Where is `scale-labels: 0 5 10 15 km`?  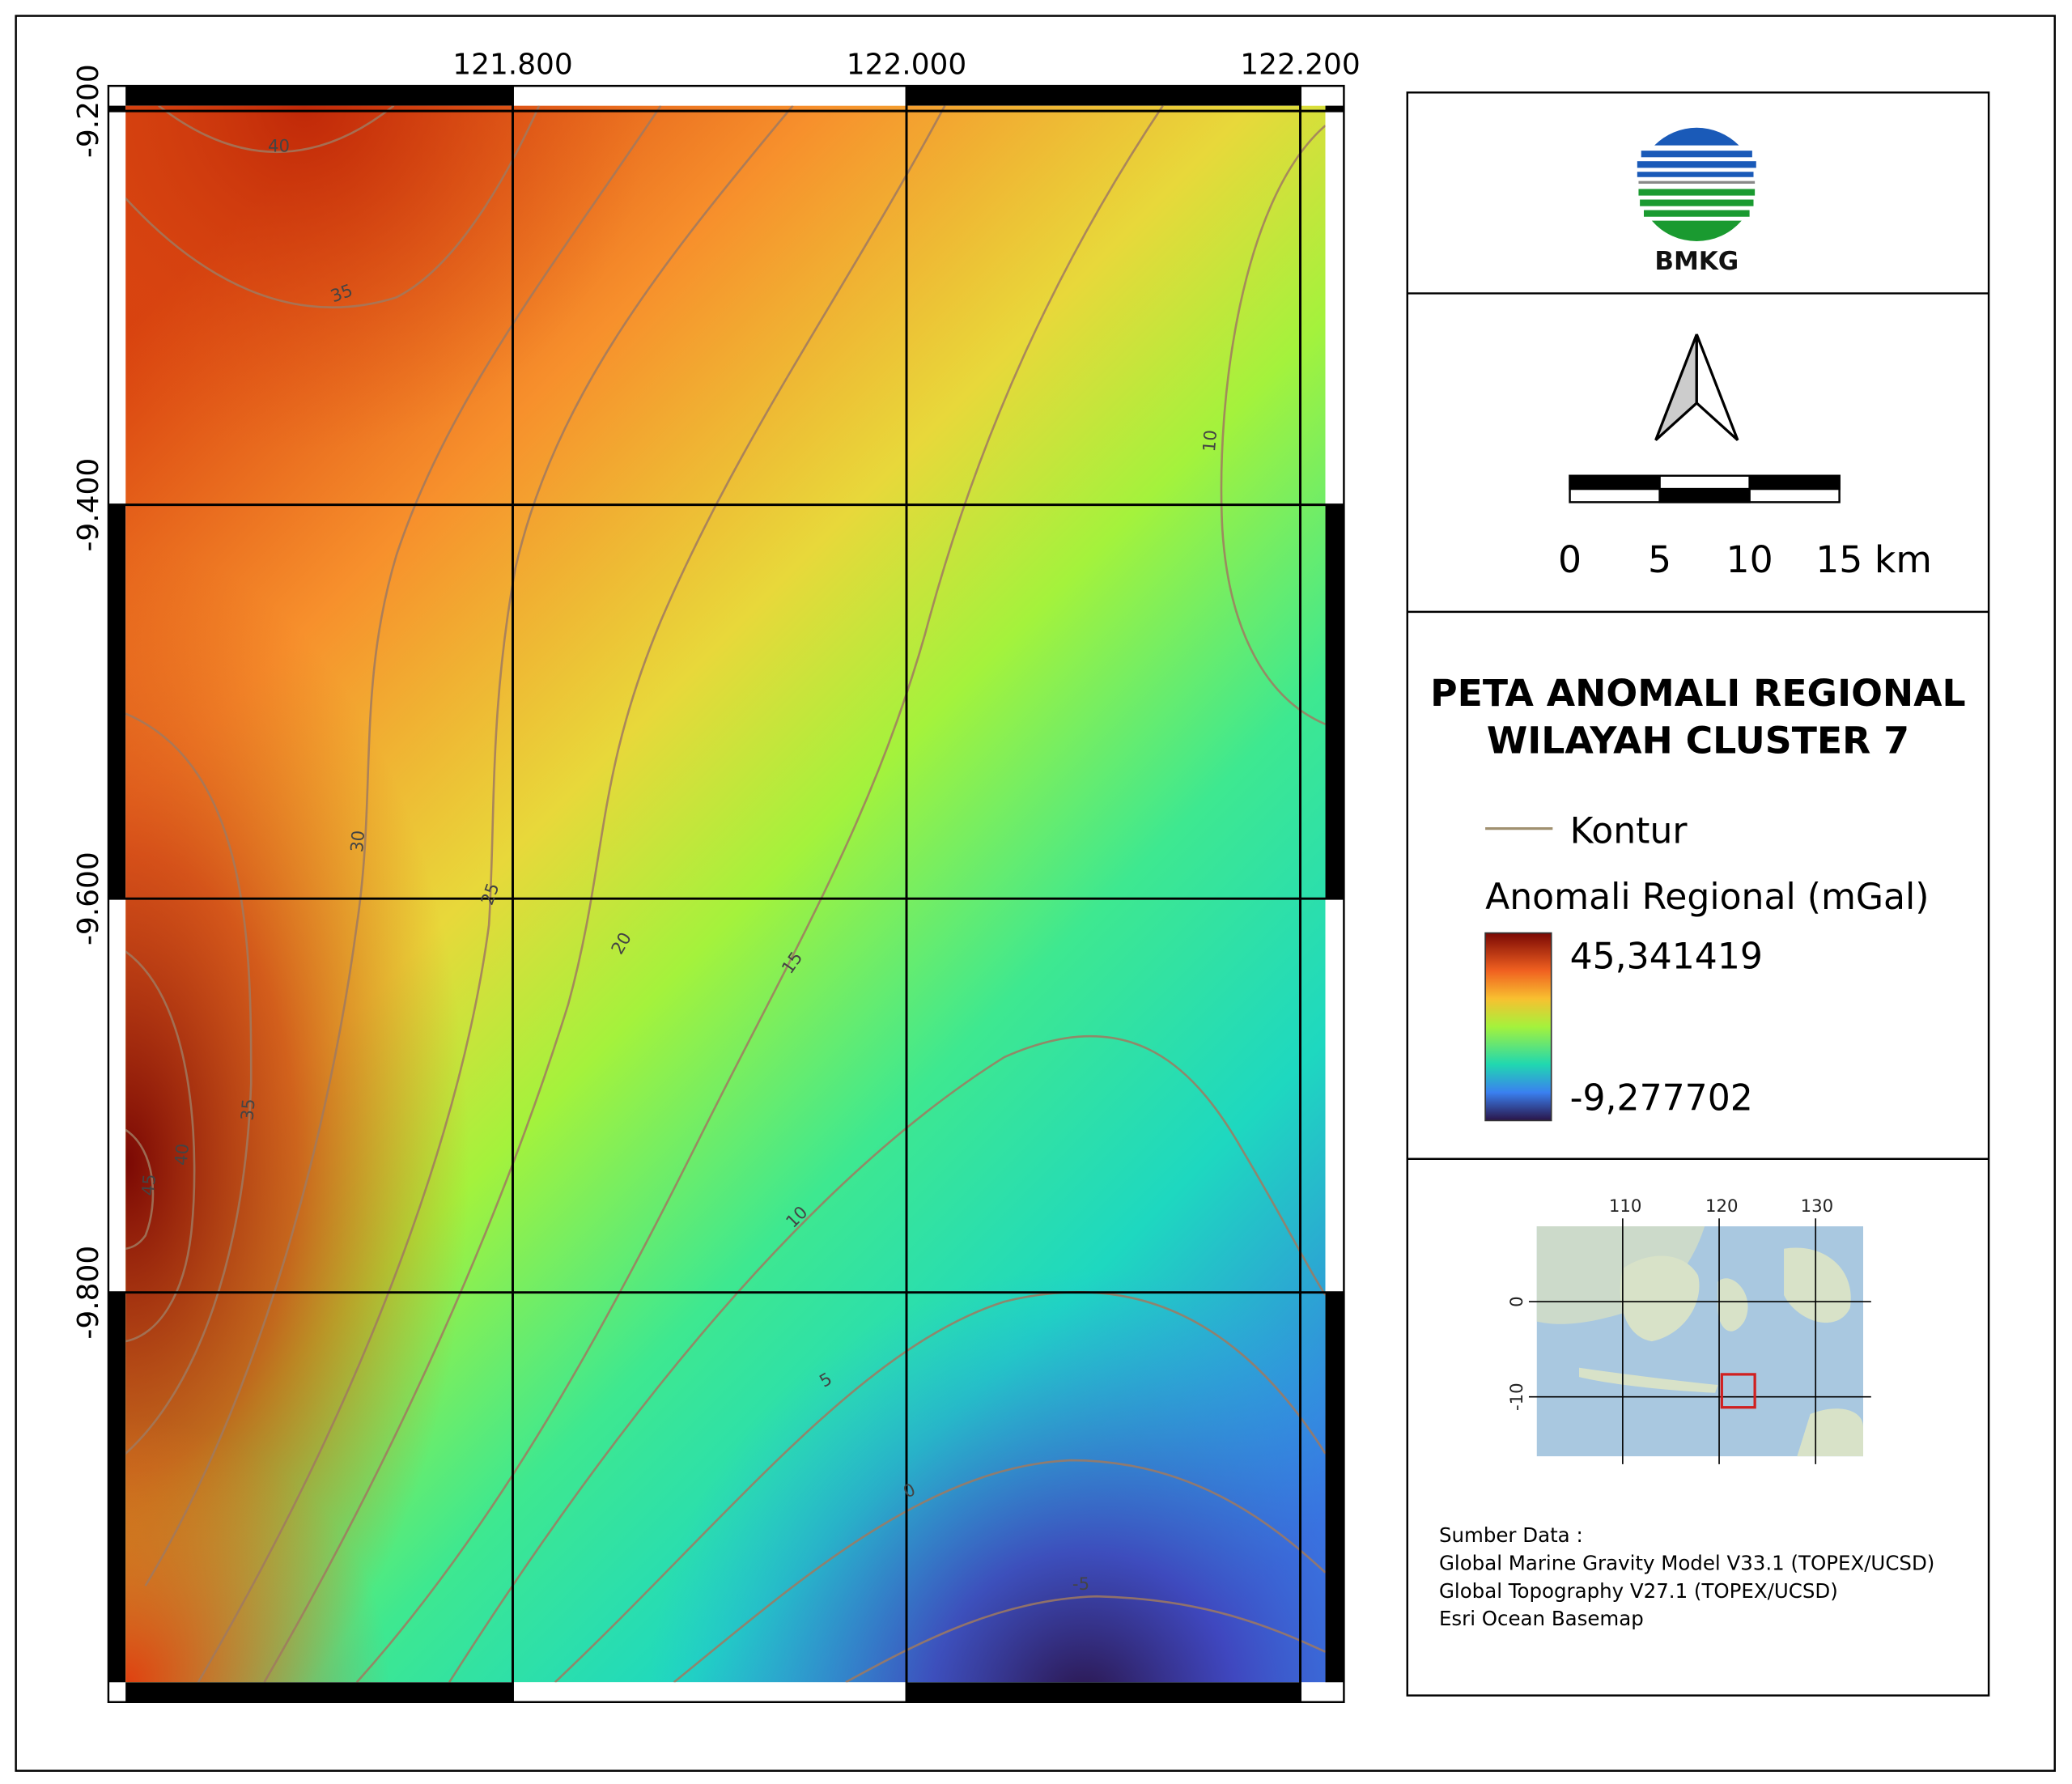 scale-labels: 0 5 10 15 km is located at coordinates (1745, 559).